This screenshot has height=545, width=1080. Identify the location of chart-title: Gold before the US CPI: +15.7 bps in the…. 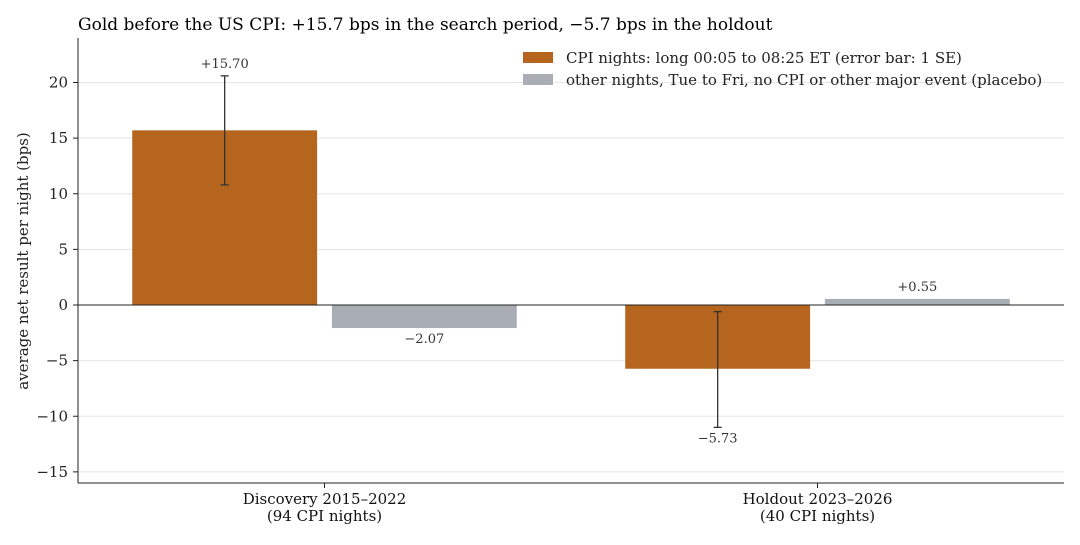
(425, 25).